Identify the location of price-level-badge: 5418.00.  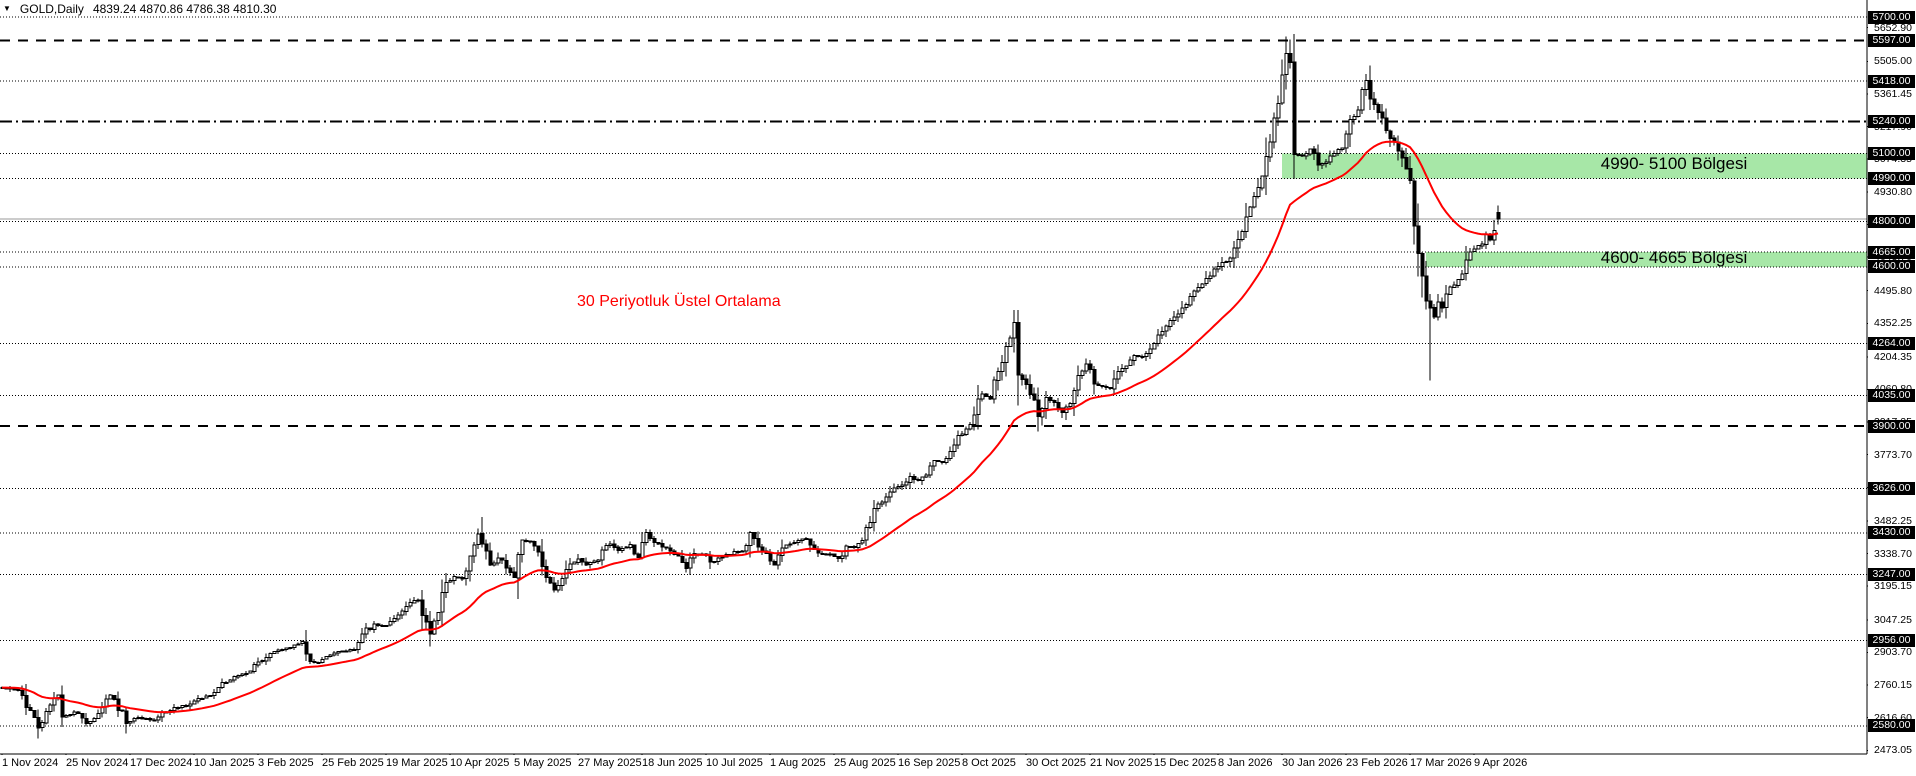
(1891, 81).